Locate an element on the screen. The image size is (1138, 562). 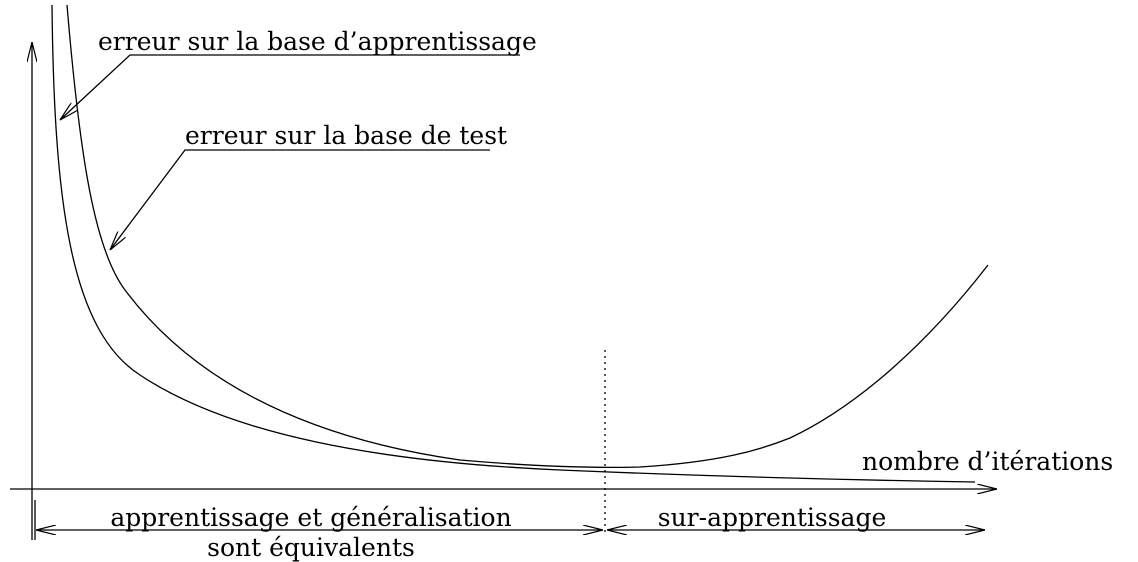
test-leader is located at coordinates (300, 199).